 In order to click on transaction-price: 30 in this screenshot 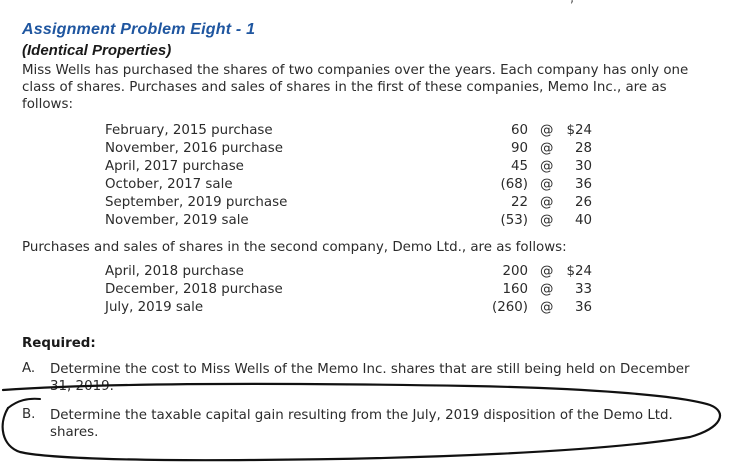, I will do `click(583, 166)`.